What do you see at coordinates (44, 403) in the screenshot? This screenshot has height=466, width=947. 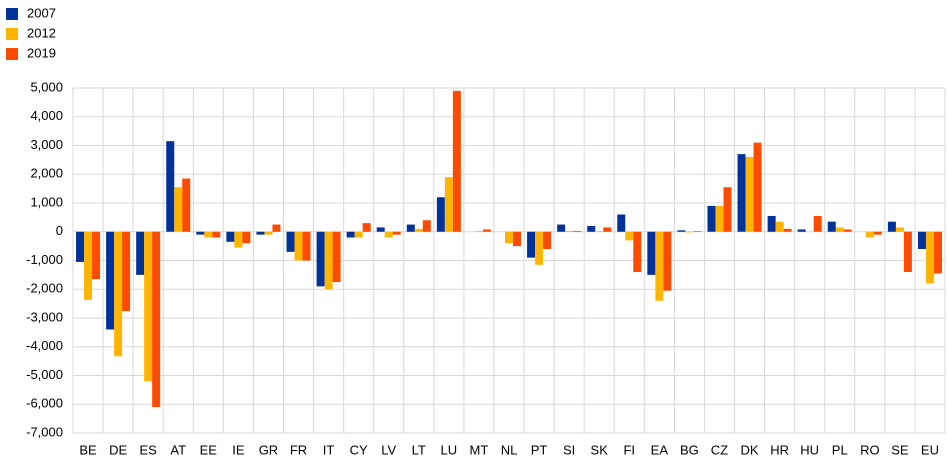 I see `y-tick-label: -6,000` at bounding box center [44, 403].